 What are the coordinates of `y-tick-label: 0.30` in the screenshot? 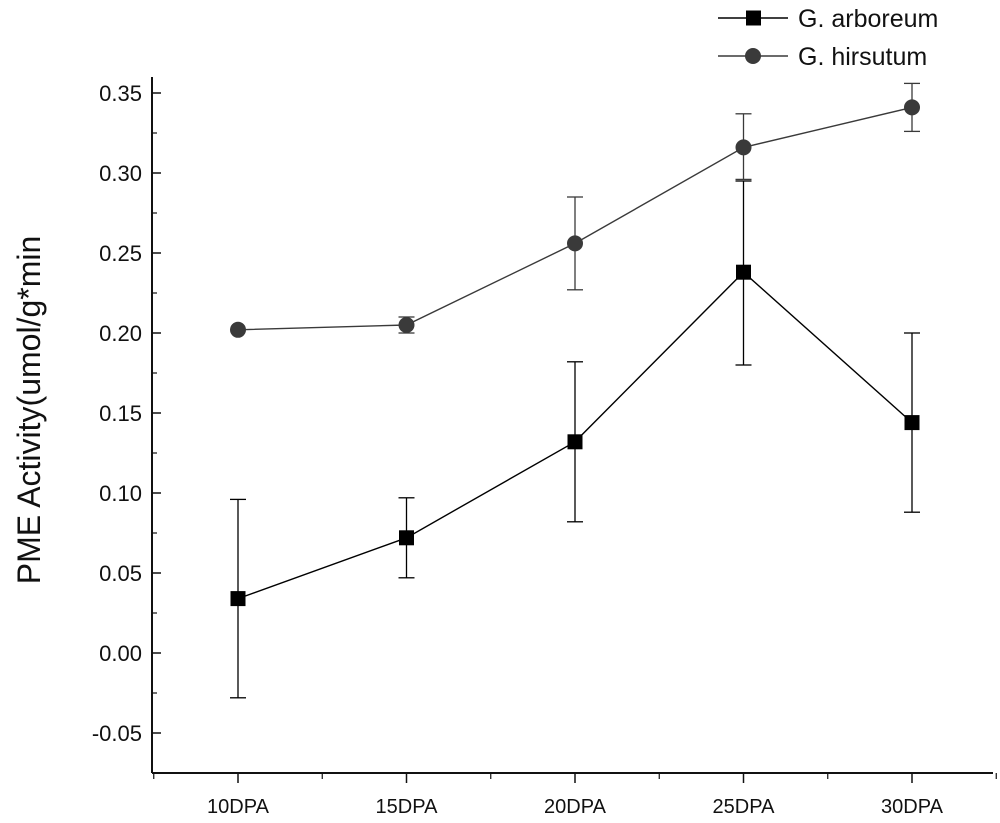 It's located at (120, 173).